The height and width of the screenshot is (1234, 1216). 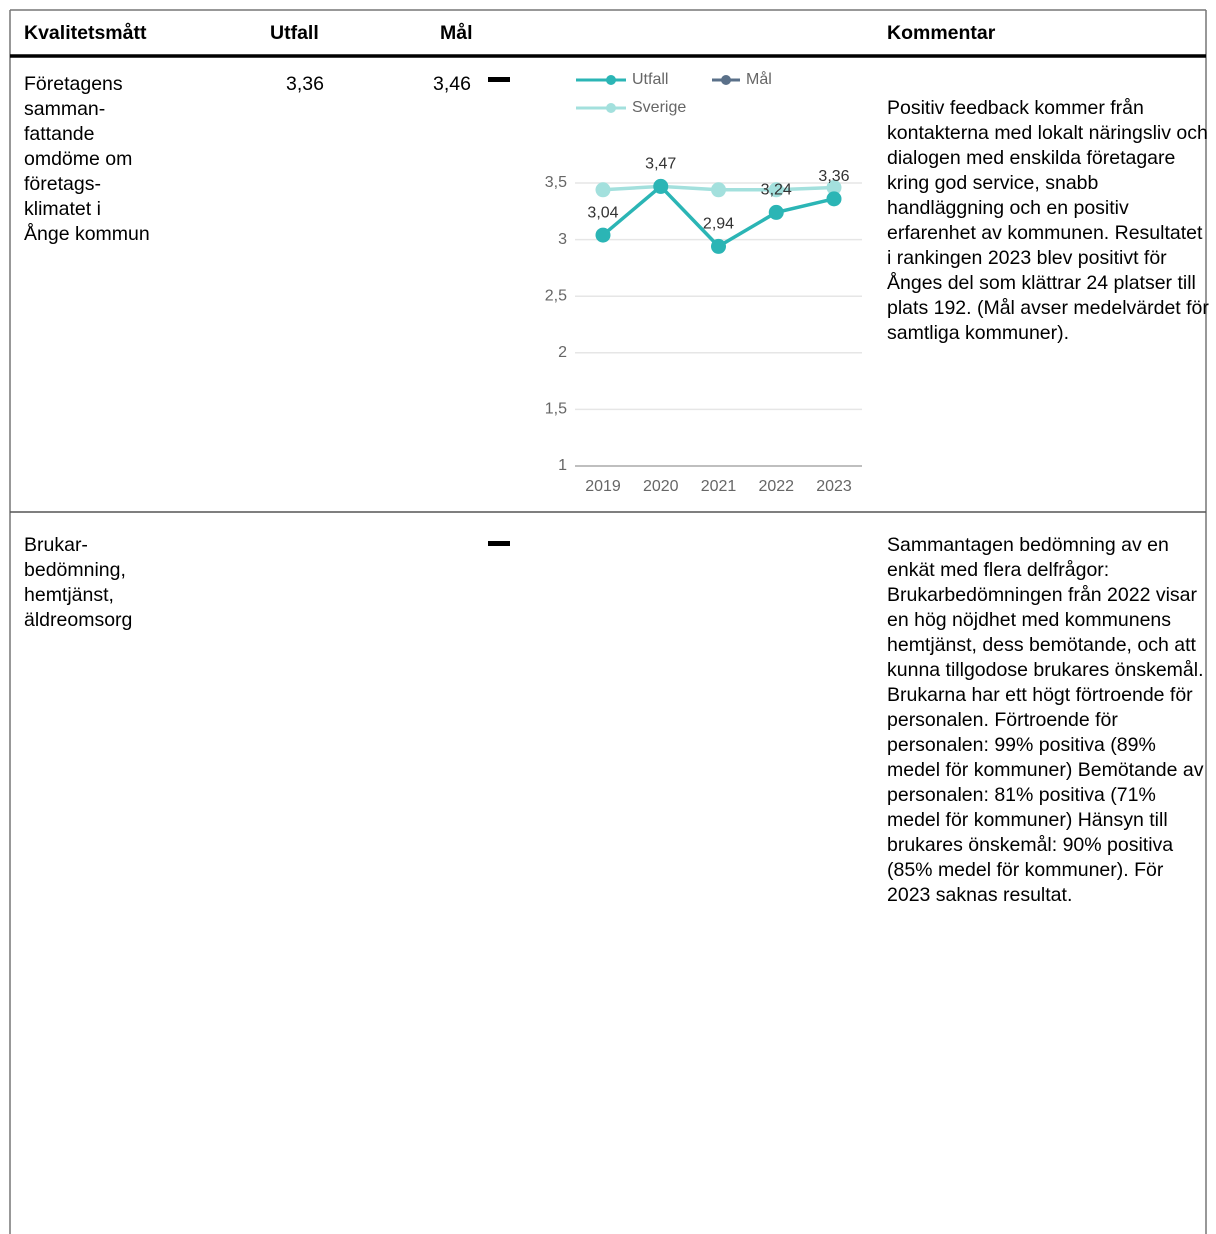 I want to click on data-label: 3,24, so click(x=776, y=190).